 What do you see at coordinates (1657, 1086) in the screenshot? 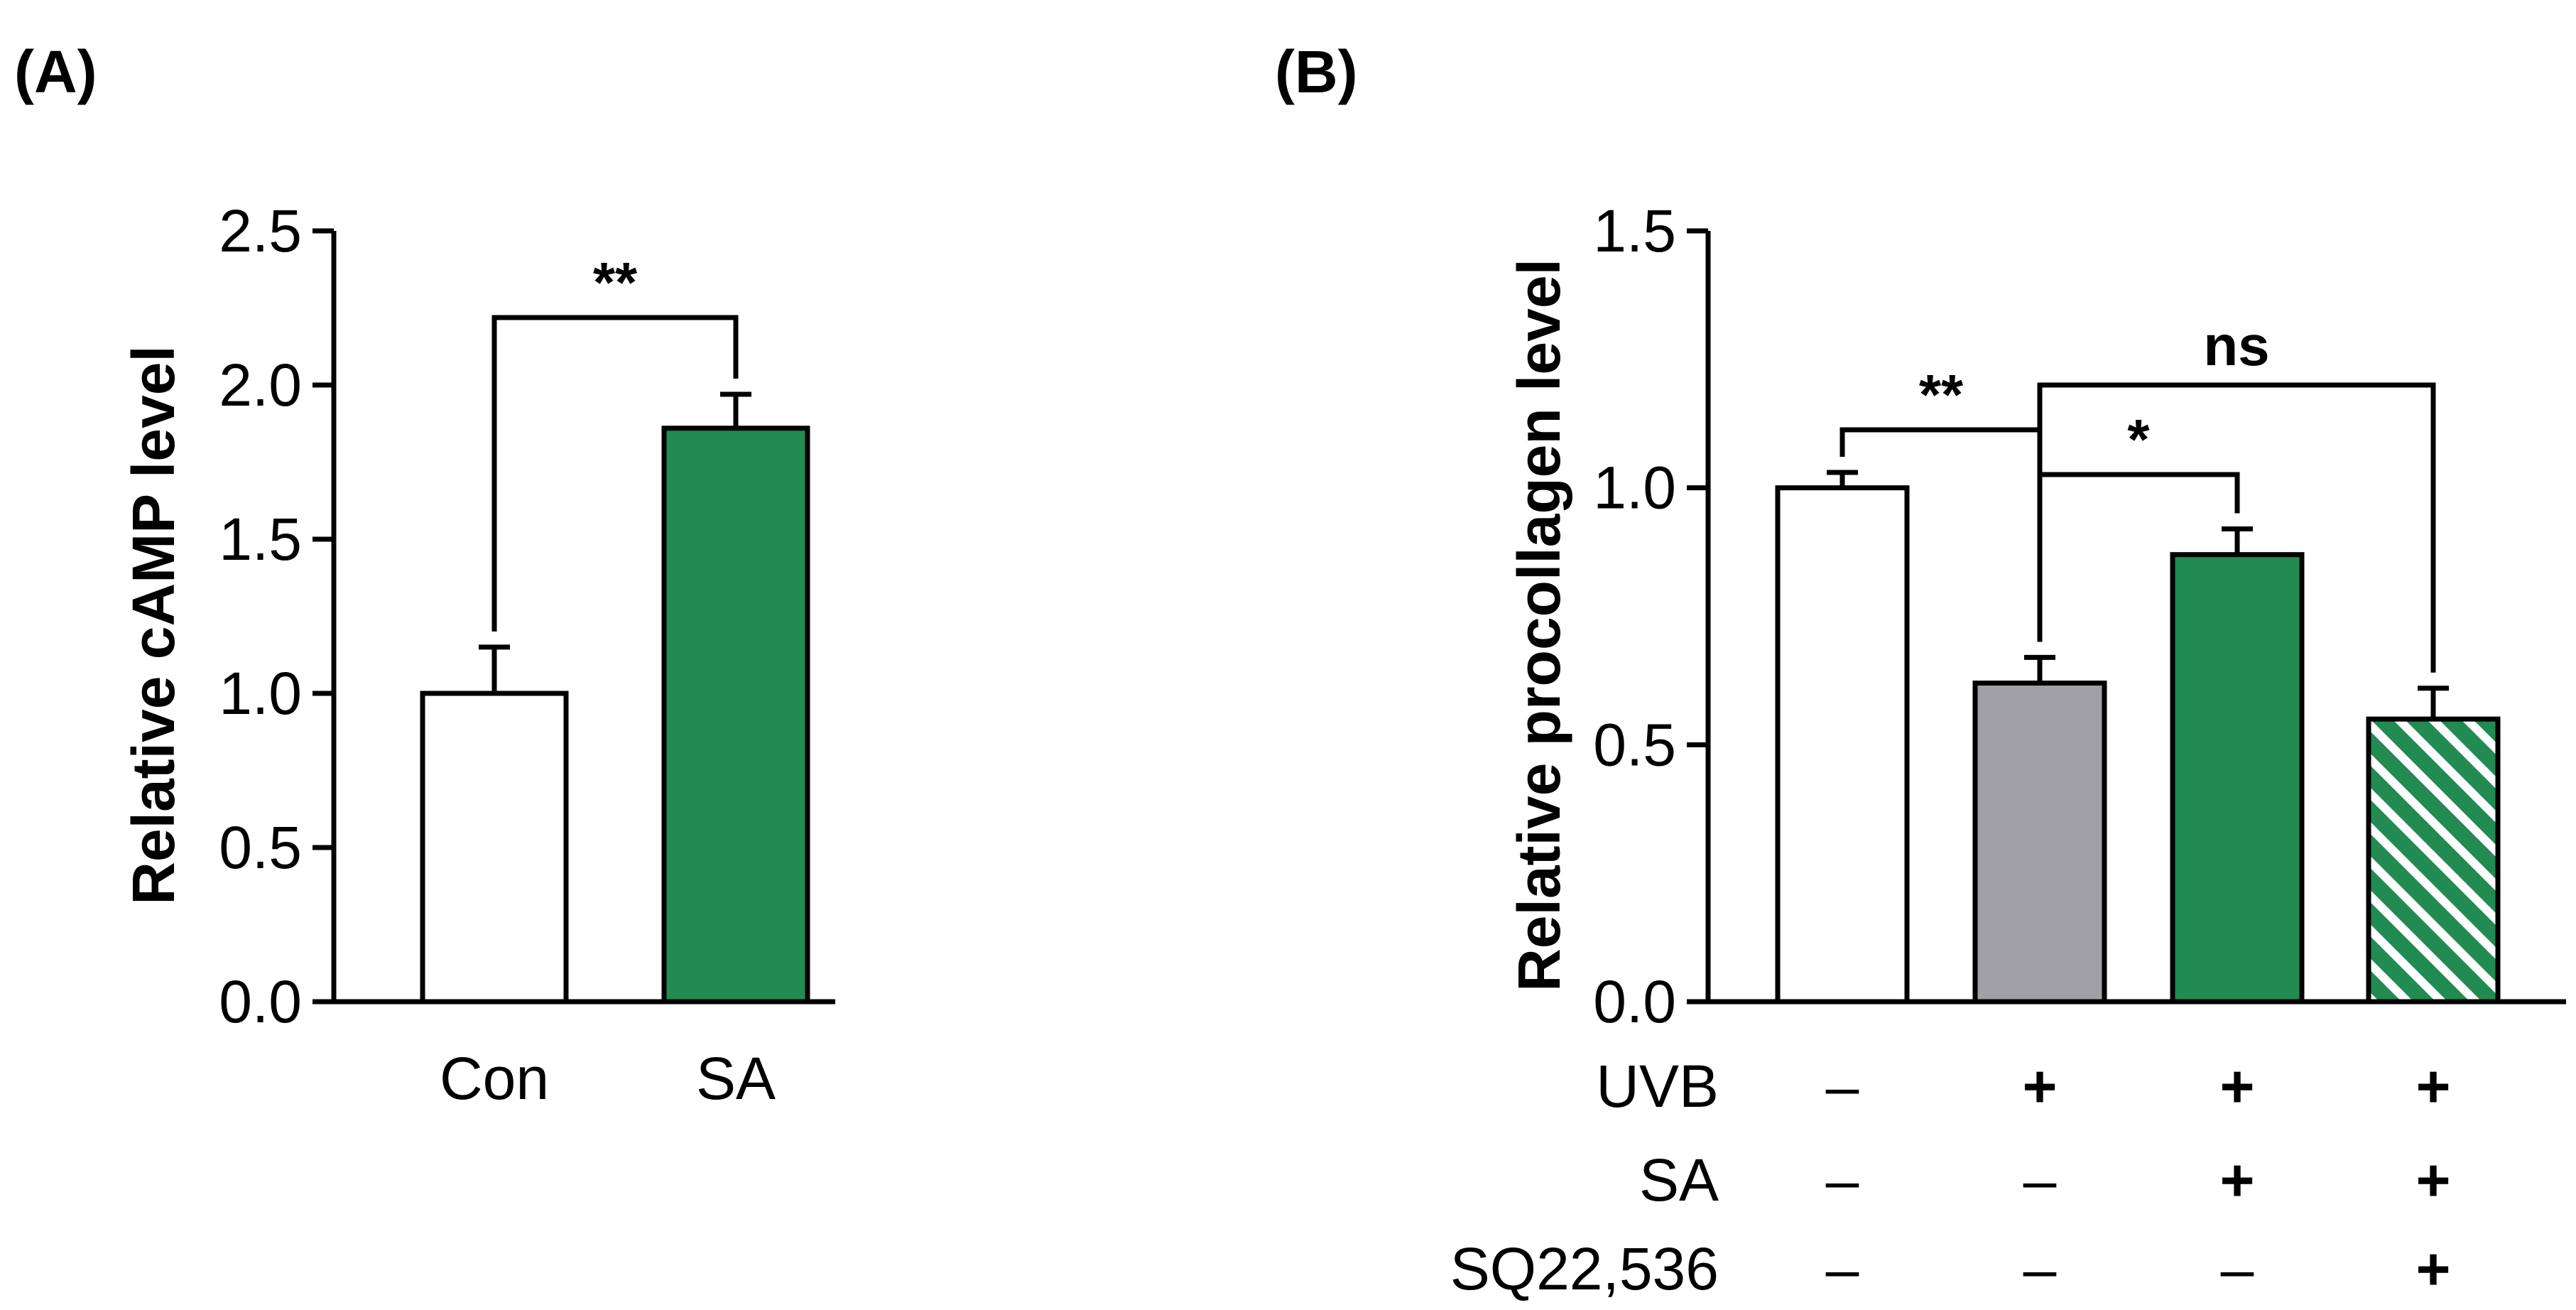
I see `condition-row-label: UVB` at bounding box center [1657, 1086].